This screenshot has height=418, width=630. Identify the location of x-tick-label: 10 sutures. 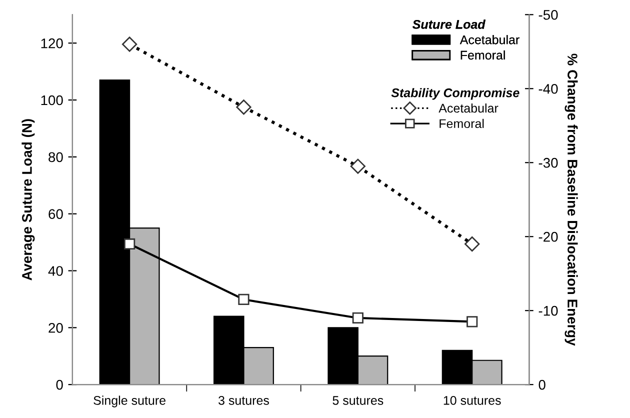
(472, 400).